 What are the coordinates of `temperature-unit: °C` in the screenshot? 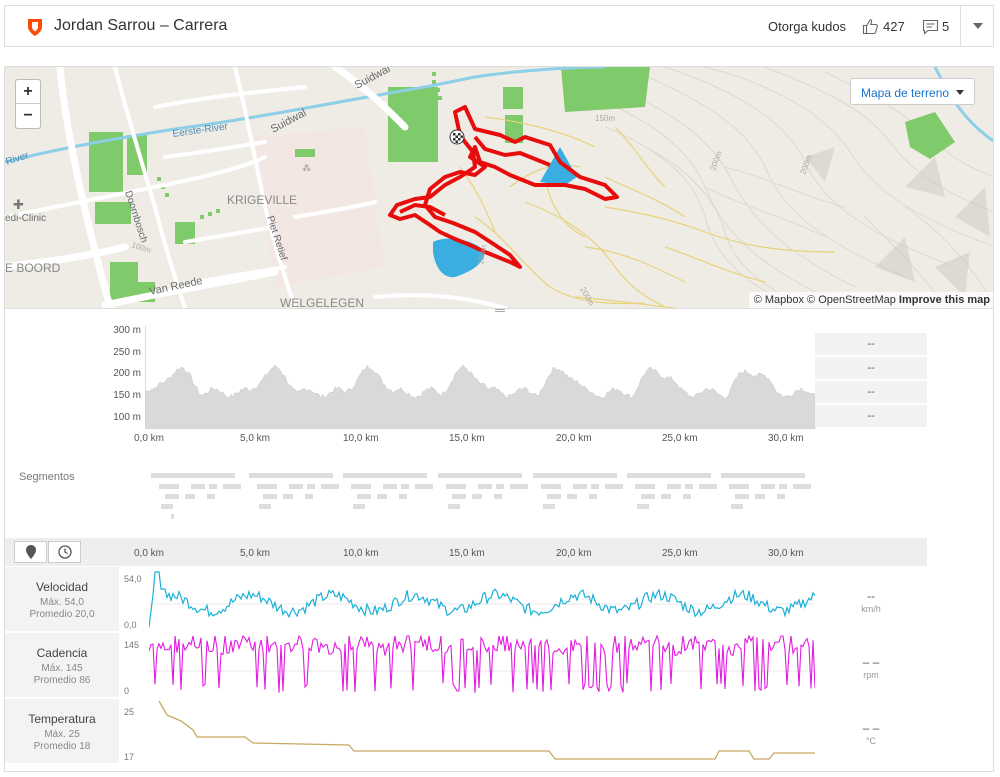 It's located at (871, 741).